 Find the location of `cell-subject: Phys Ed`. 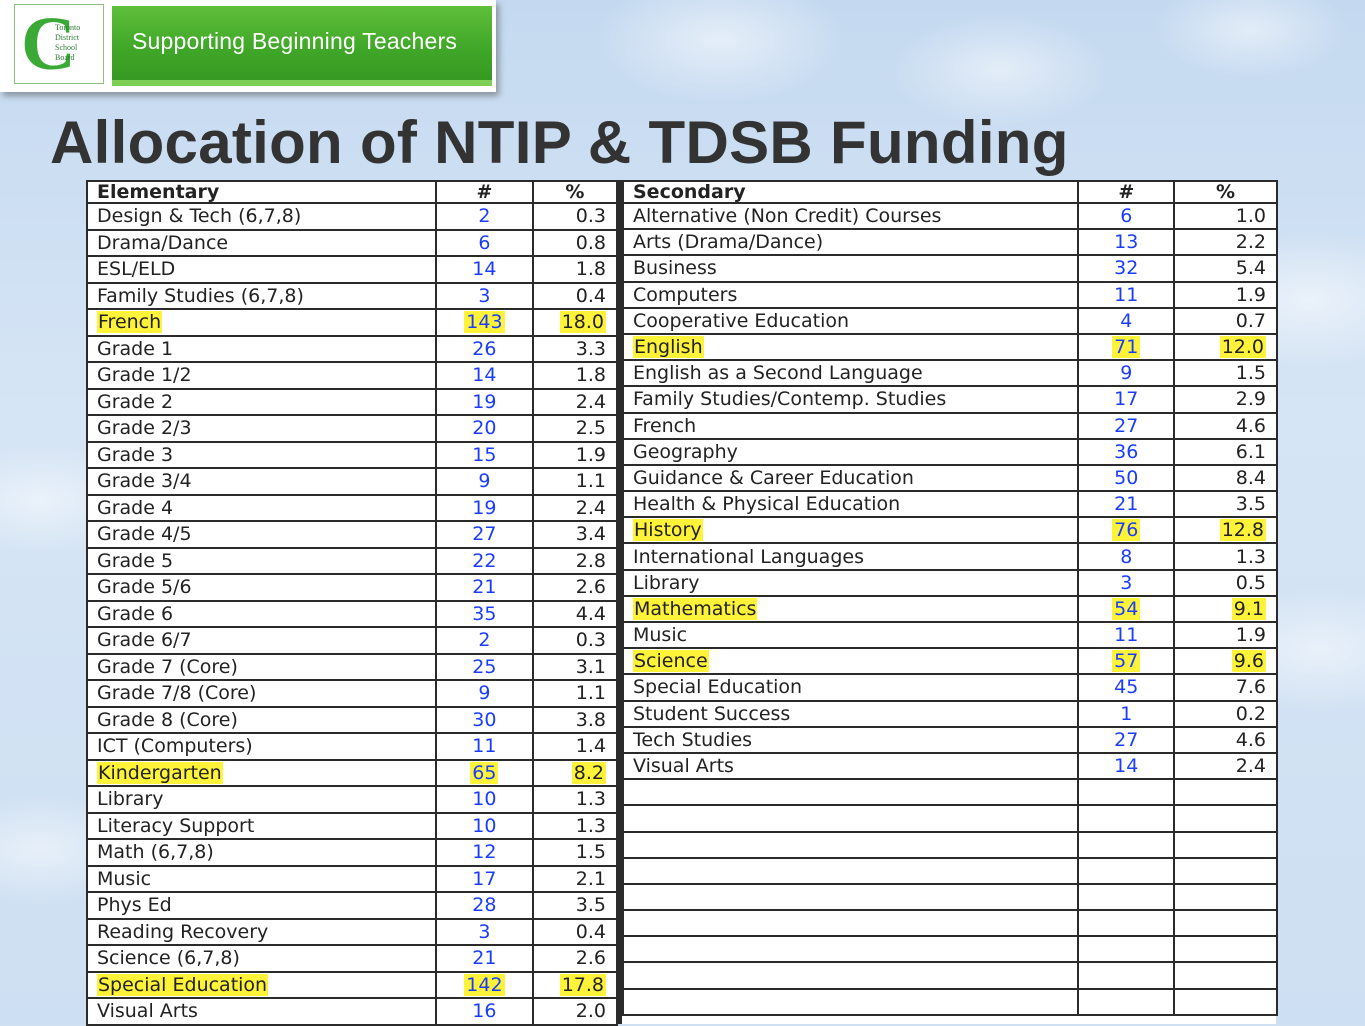

cell-subject: Phys Ed is located at coordinates (261, 905).